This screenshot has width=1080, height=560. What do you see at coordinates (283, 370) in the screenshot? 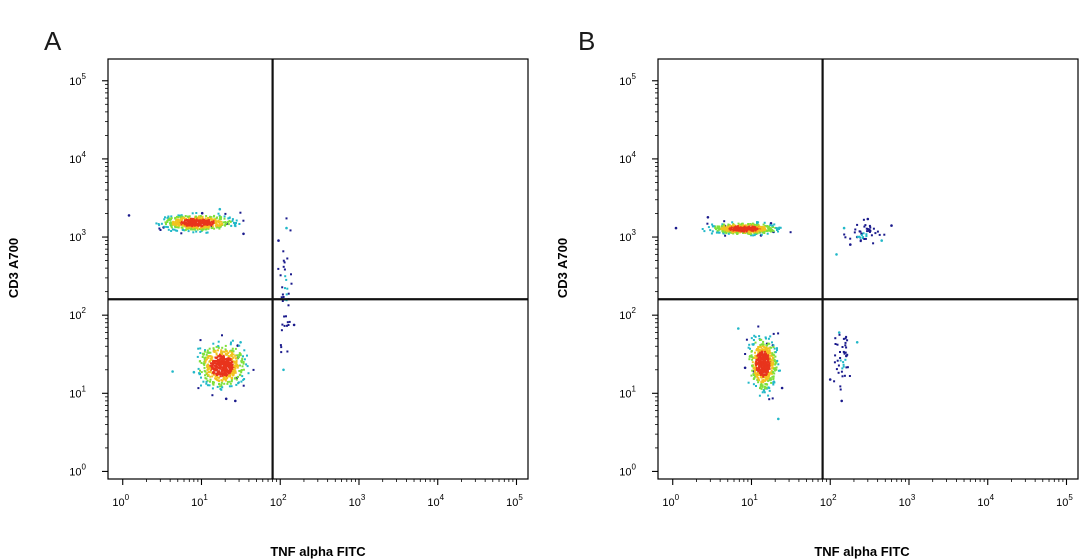
I see `panel-a-point` at bounding box center [283, 370].